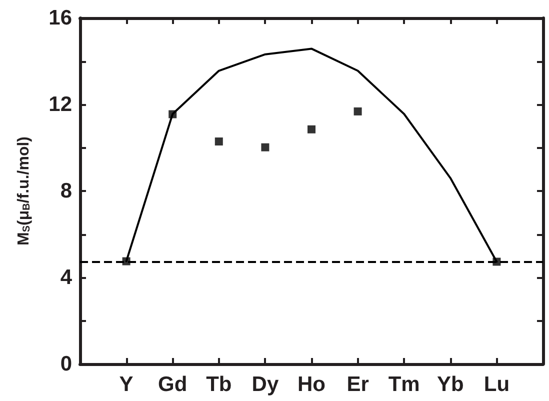  Describe the element at coordinates (173, 384) in the screenshot. I see `x-tick-label: Gd` at that location.